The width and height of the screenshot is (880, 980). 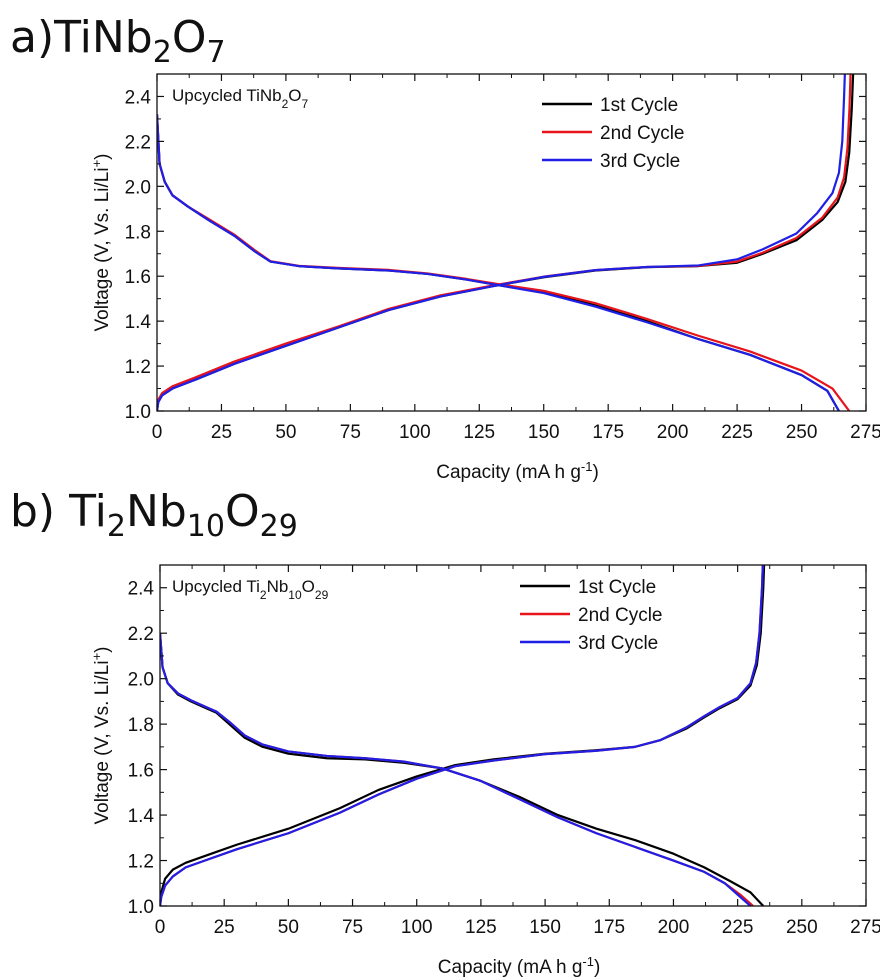 What do you see at coordinates (118, 41) in the screenshot?
I see `panel-a-title: a)TiNb2O7` at bounding box center [118, 41].